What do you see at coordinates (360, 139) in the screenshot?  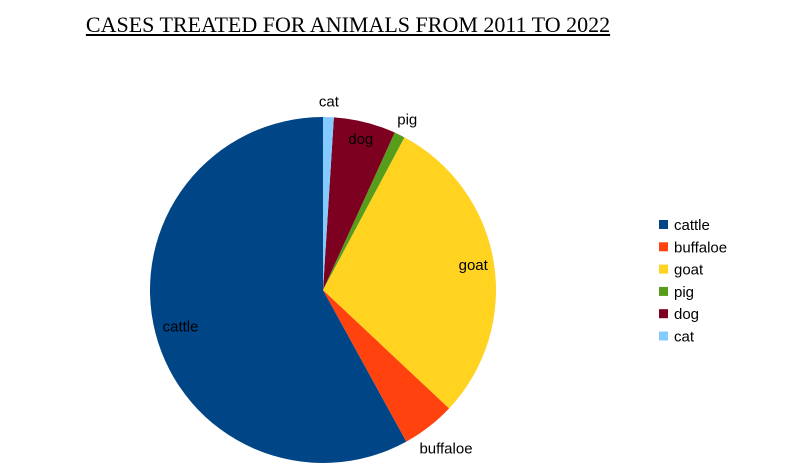 I see `slice-label-dog: dog` at bounding box center [360, 139].